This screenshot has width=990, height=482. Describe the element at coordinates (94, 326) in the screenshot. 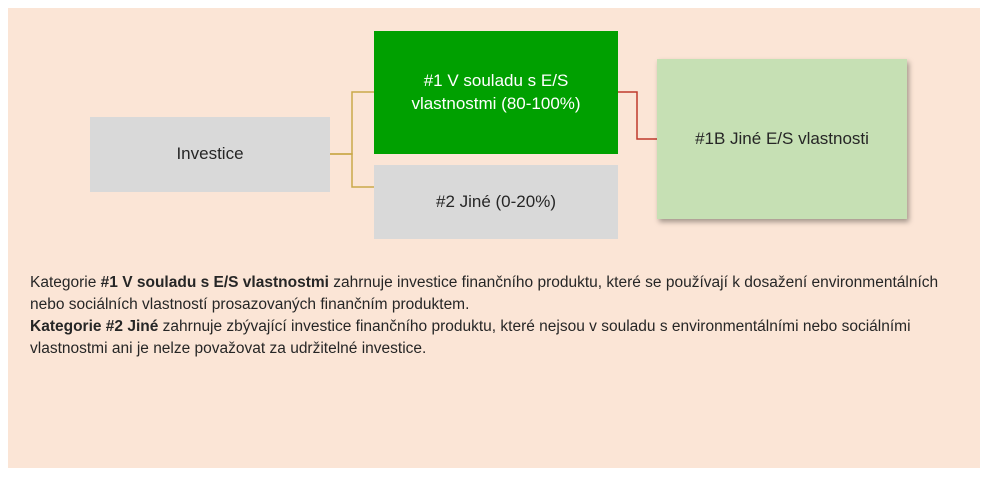

I see `bold-text: Kategorie #2 Jiné` at that location.